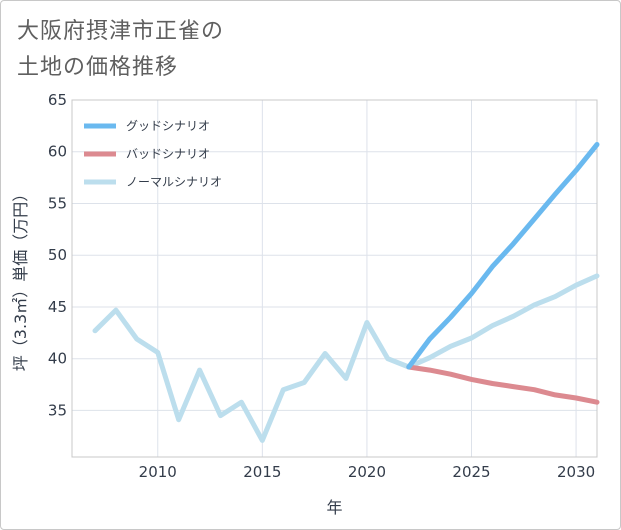  What do you see at coordinates (57, 255) in the screenshot?
I see `y-tick-label: 50` at bounding box center [57, 255].